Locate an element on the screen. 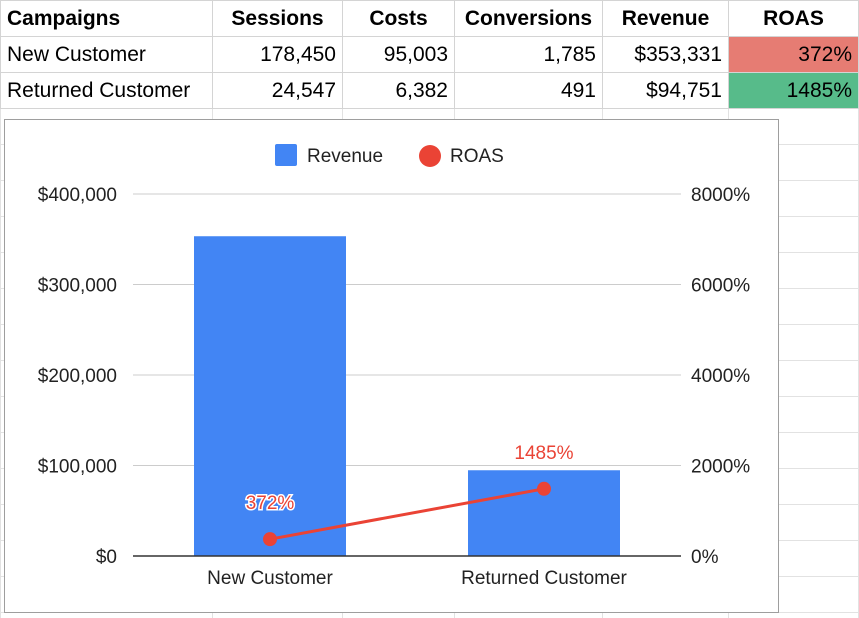 Image resolution: width=859 pixels, height=618 pixels. header-revenue: Revenue is located at coordinates (665, 18).